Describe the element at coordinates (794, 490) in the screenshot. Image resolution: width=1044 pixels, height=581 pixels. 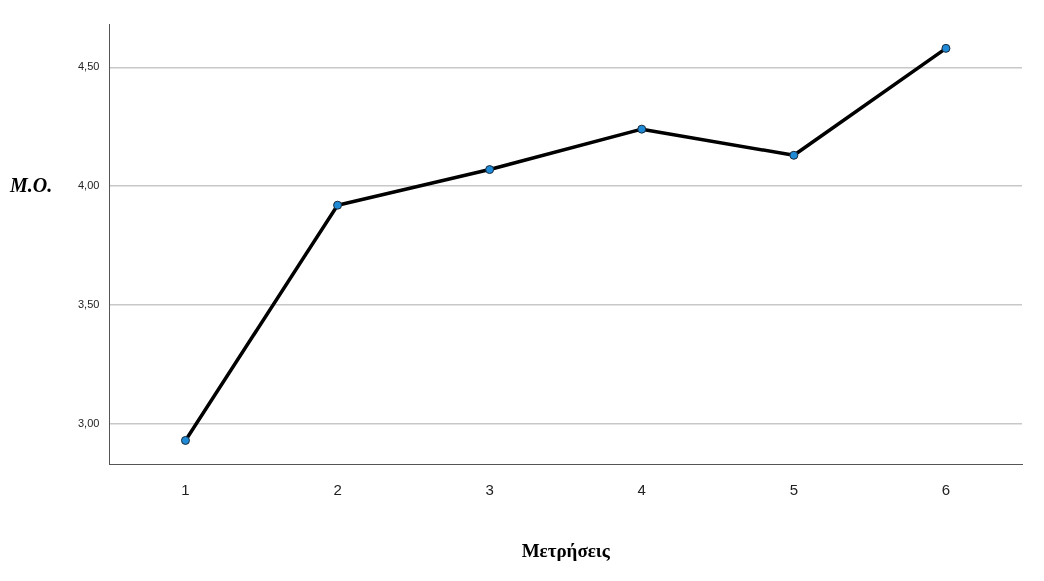
I see `x-tick-label: 5` at that location.